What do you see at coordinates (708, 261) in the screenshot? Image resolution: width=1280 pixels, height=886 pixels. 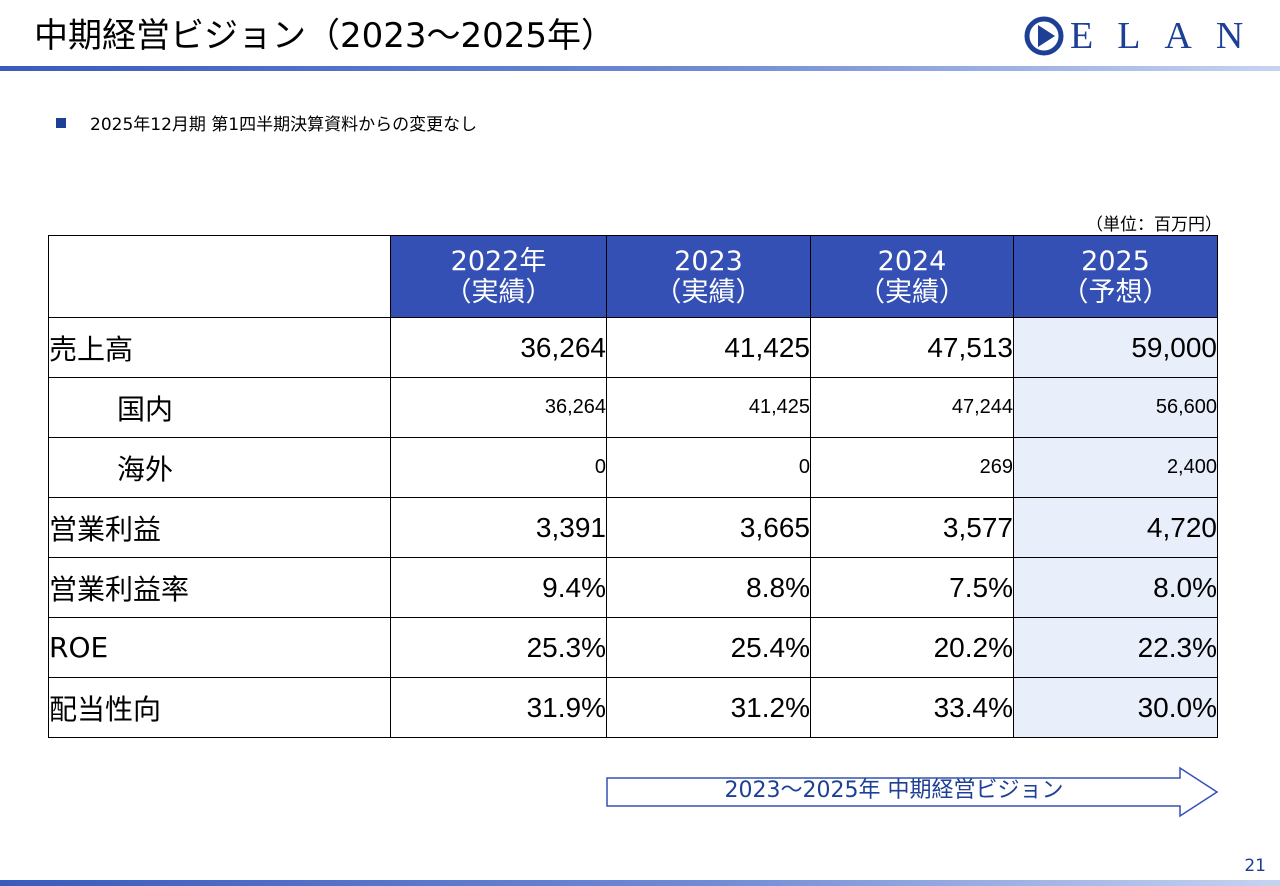 I see `header-year: 2023` at bounding box center [708, 261].